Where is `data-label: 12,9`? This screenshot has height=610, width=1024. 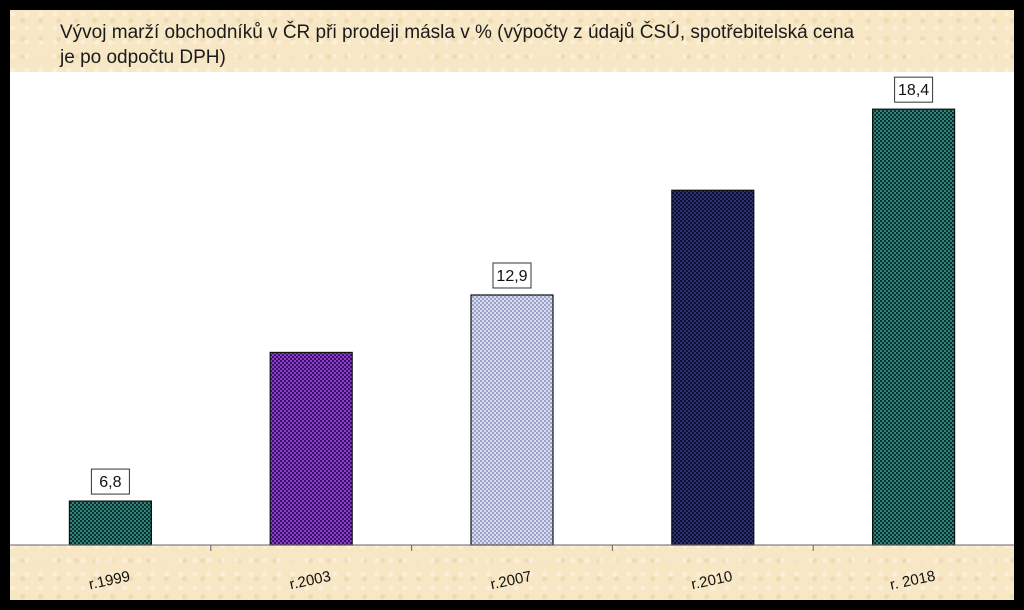 data-label: 12,9 is located at coordinates (511, 276).